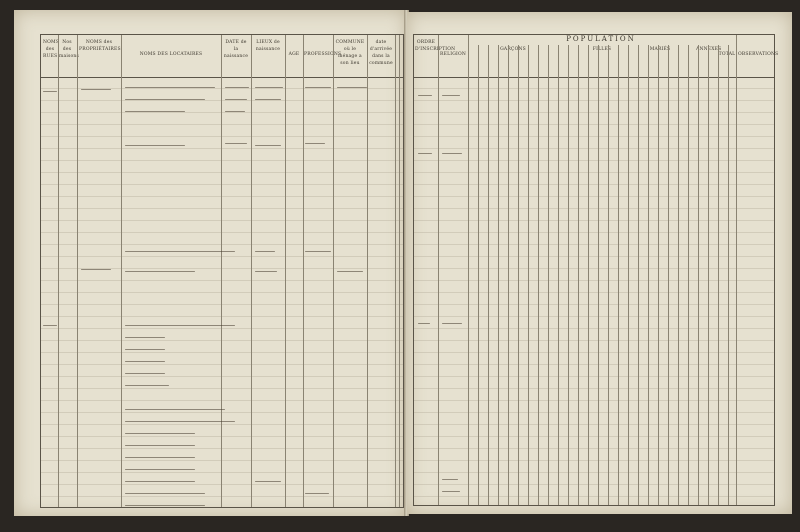 The height and width of the screenshot is (532, 800). What do you see at coordinates (513, 49) in the screenshot?
I see `header-garcons: GARÇONS` at bounding box center [513, 49].